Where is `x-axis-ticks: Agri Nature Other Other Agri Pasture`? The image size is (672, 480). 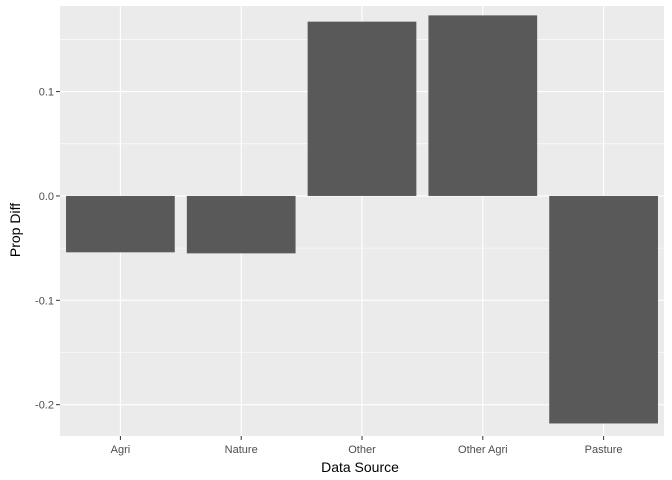
x-axis-ticks: Agri Nature Other Other Agri Pasture is located at coordinates (367, 446).